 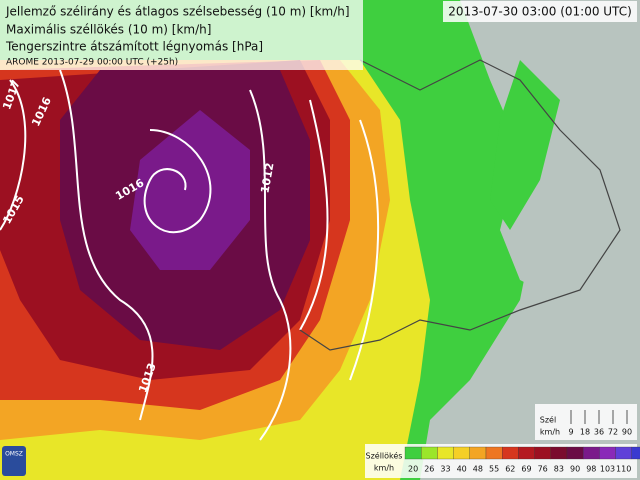 I want to click on gust-color-bar: 20 26 33 40 48 55 62 69 76 83 90 98 103 110, so click(x=522, y=460).